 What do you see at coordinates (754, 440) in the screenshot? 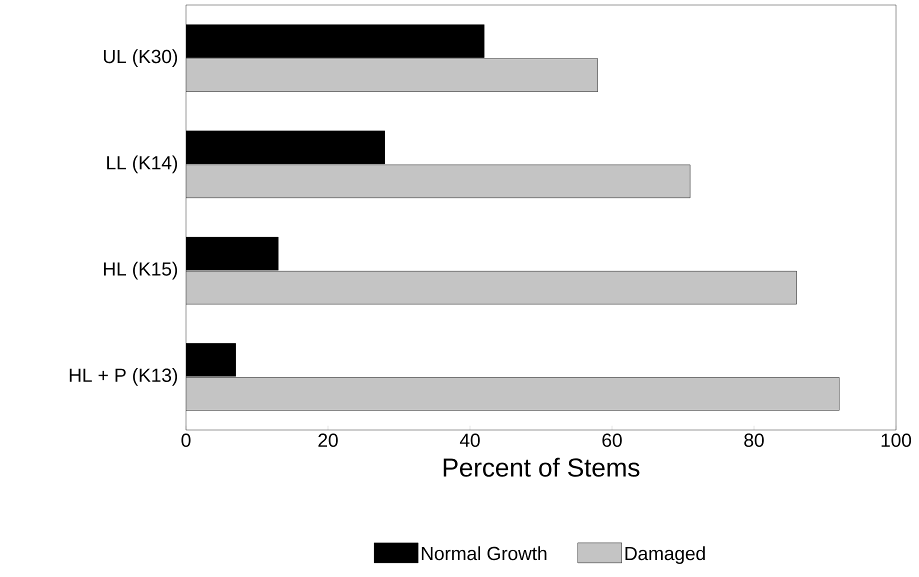
I see `x-tick-label: 80` at bounding box center [754, 440].